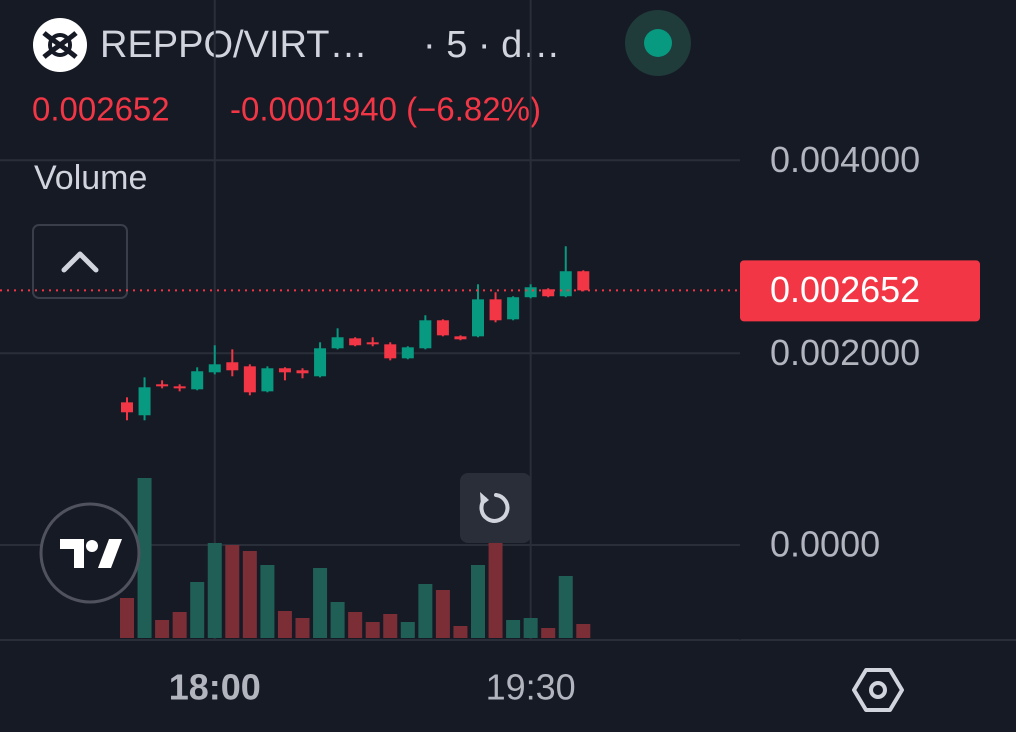  What do you see at coordinates (495, 508) in the screenshot?
I see `reset-button` at bounding box center [495, 508].